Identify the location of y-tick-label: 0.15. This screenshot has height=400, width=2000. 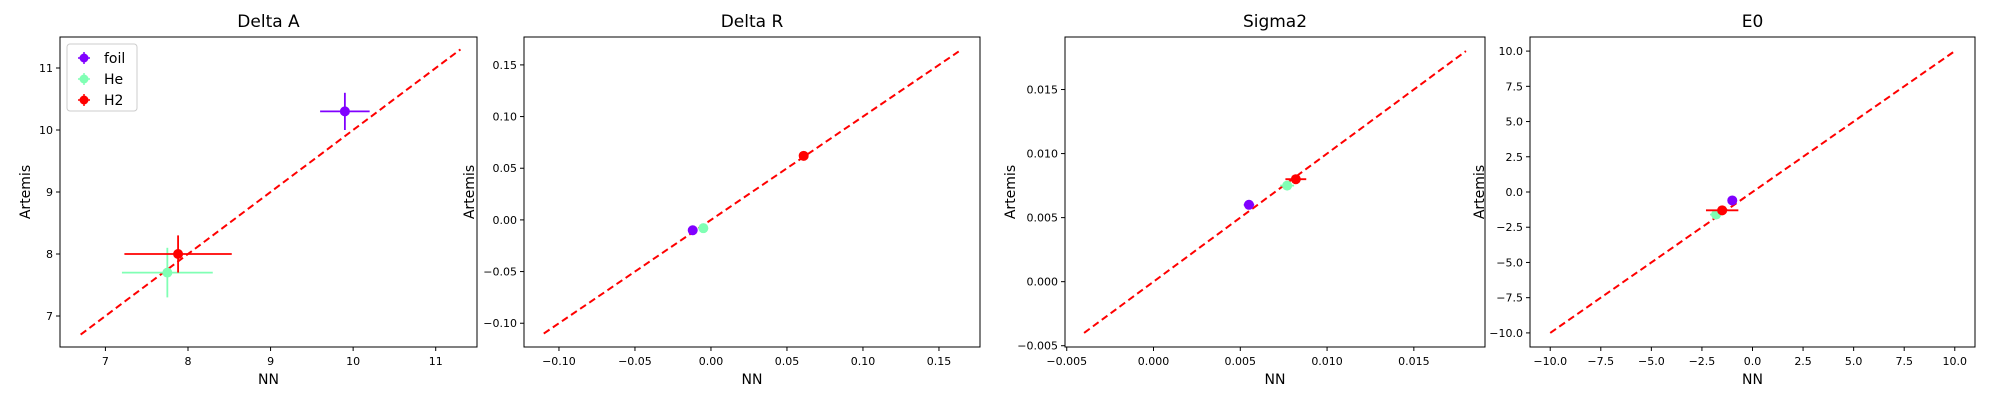
(505, 65).